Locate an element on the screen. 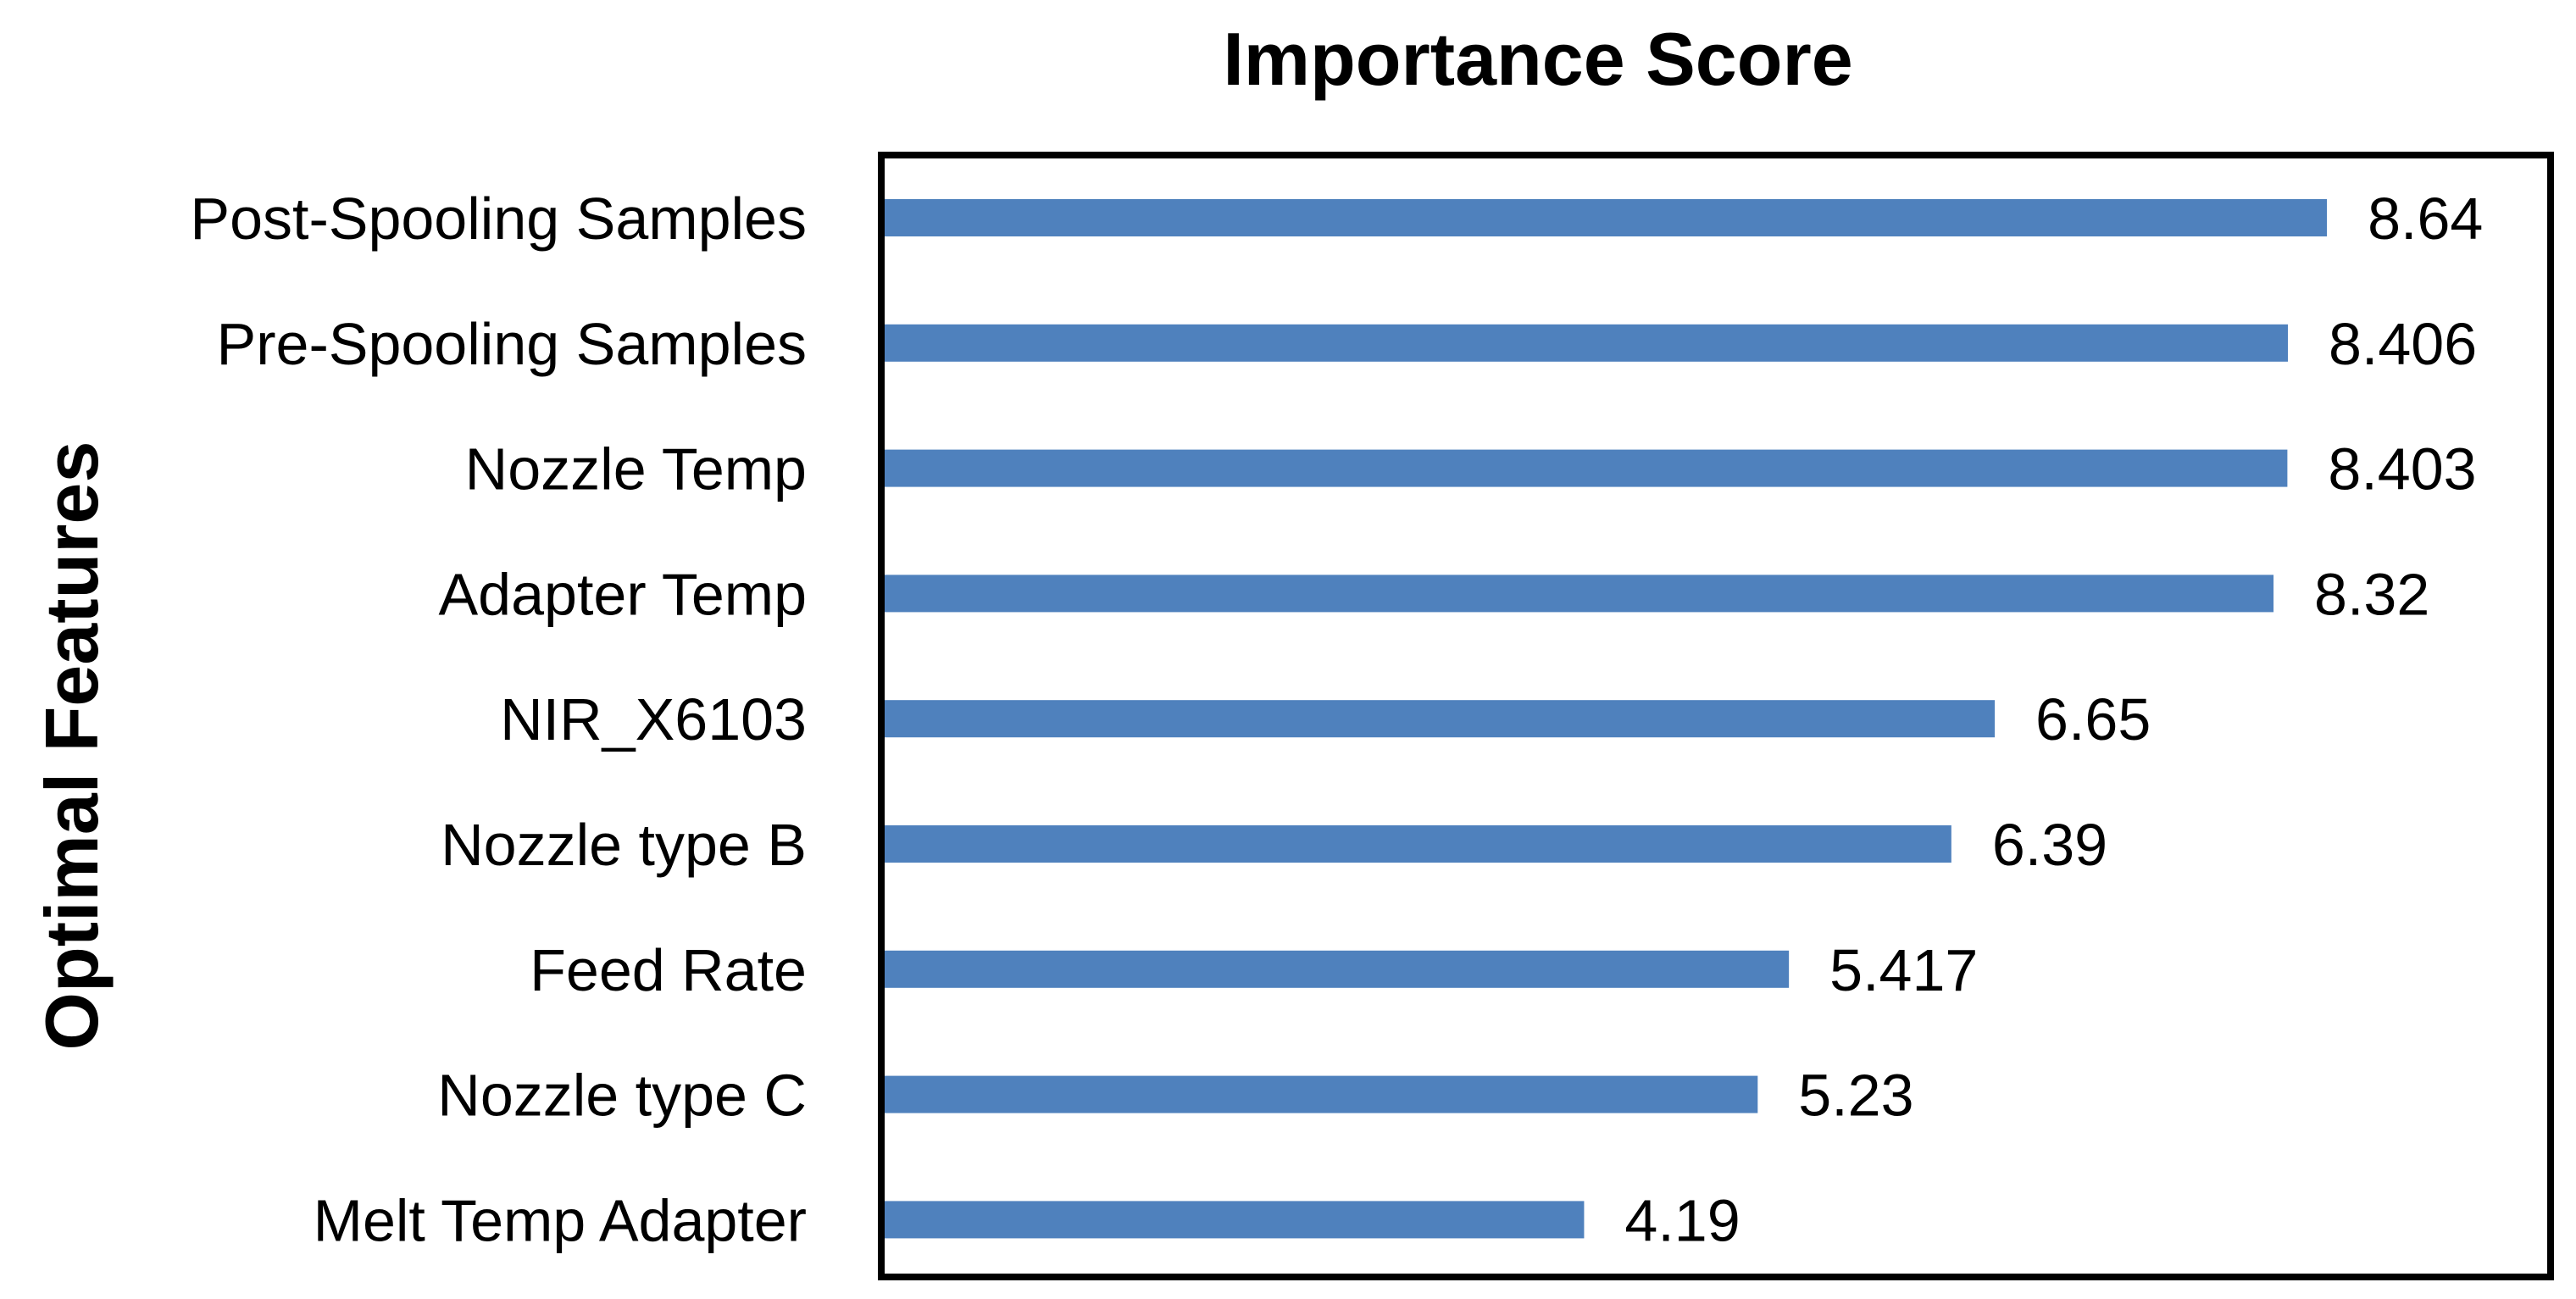 This screenshot has width=2576, height=1299. data-label: 5.23 is located at coordinates (1855, 1096).